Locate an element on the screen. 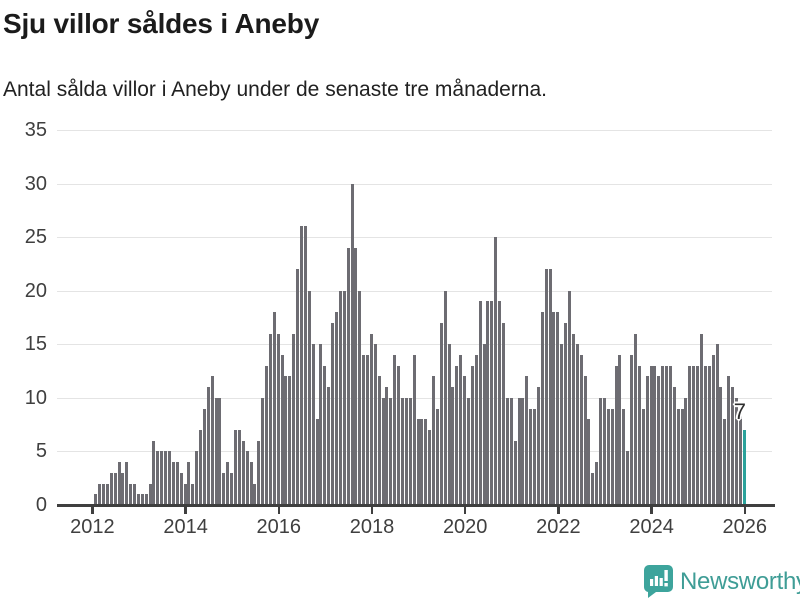 The image size is (800, 600). newsworthy-brand-link: Newsworthy is located at coordinates (722, 581).